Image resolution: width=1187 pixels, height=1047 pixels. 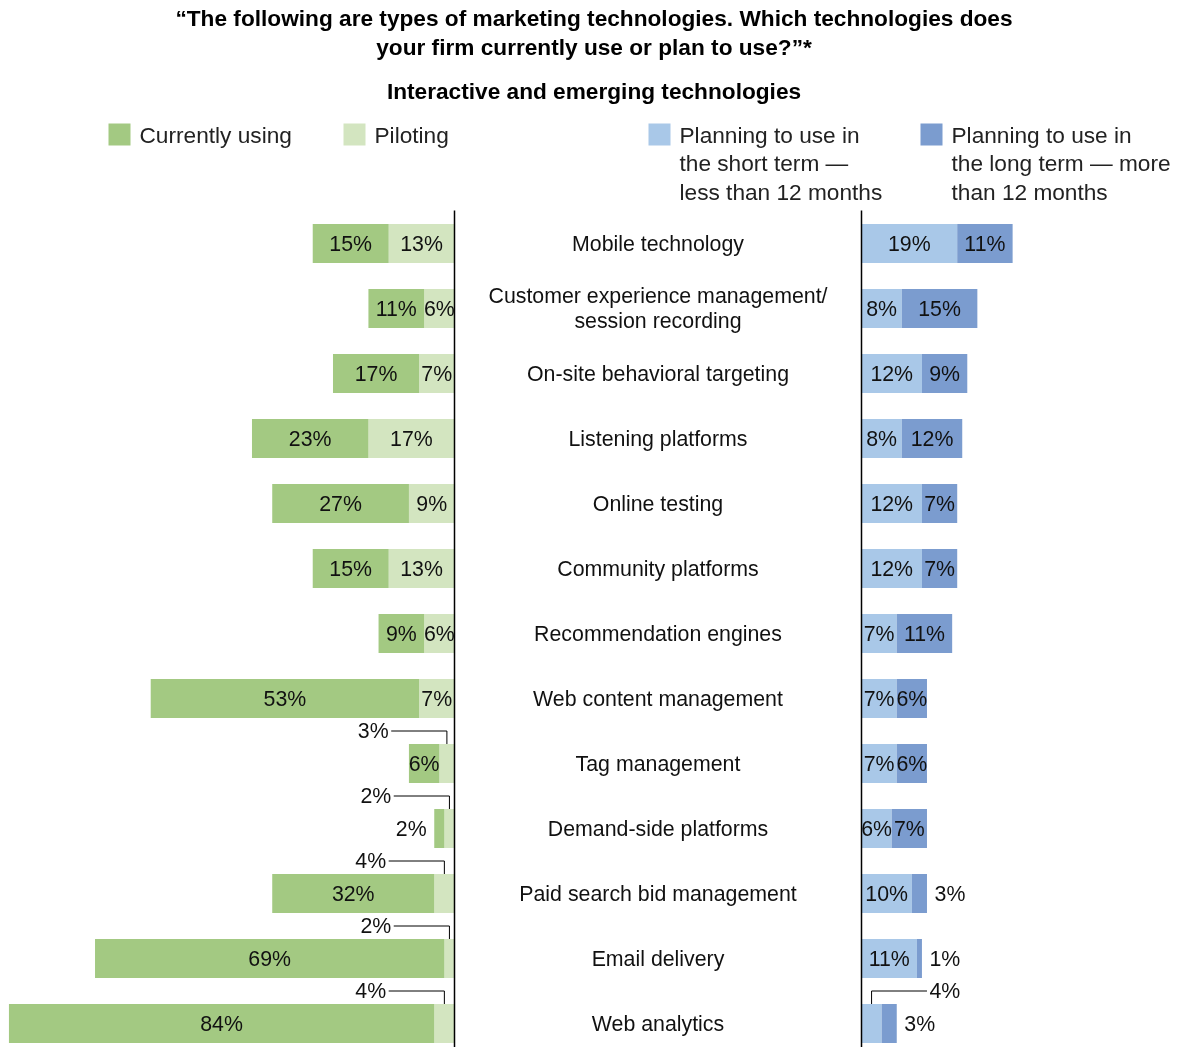 I want to click on y-tick-label: On-site behavioral targeting, so click(x=658, y=373).